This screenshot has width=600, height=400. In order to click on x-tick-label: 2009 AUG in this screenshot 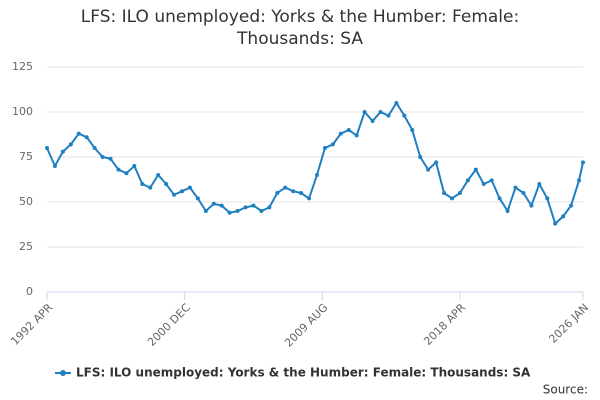, I will do `click(306, 325)`.